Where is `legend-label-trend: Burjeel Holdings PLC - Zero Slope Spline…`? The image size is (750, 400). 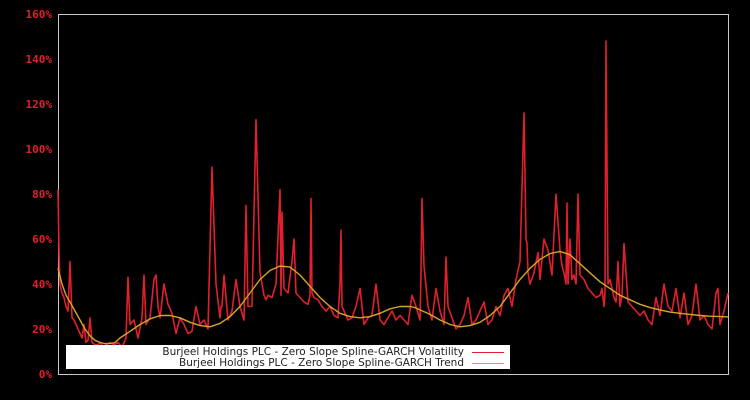
legend-label-trend: Burjeel Holdings PLC - Zero Slope Spline… is located at coordinates (321, 363).